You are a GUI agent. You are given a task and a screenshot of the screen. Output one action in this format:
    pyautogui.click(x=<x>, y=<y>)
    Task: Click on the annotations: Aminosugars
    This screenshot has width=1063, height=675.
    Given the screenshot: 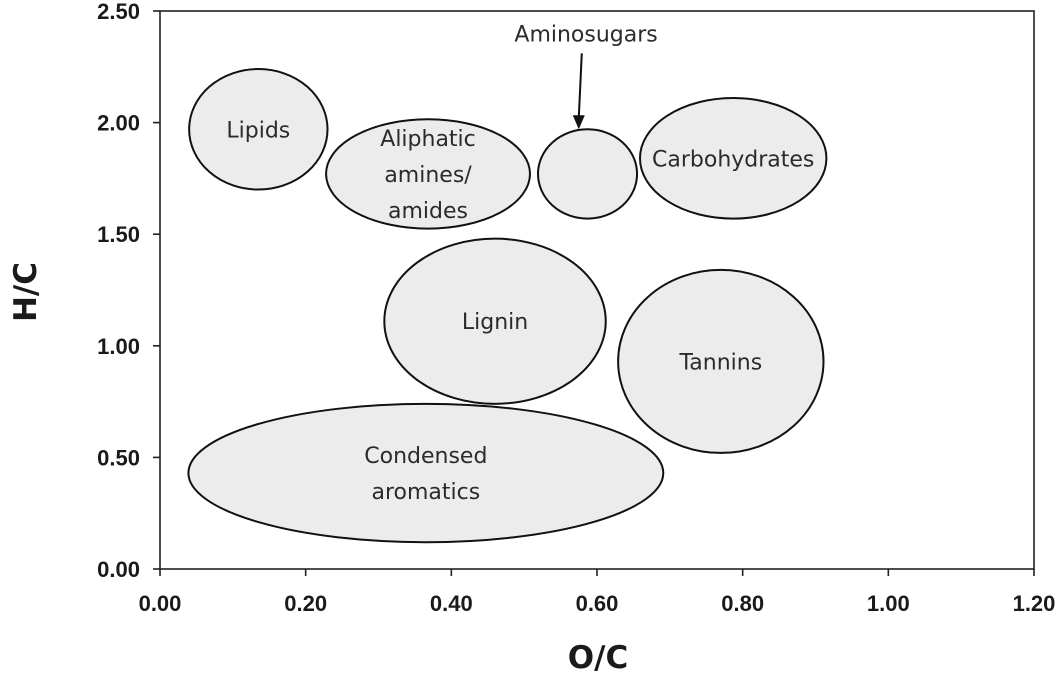 What is the action you would take?
    pyautogui.click(x=586, y=76)
    